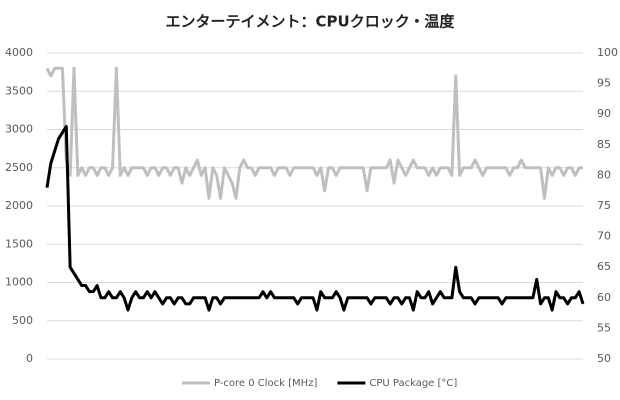  I want to click on y-tick-label: 2000, so click(19, 205).